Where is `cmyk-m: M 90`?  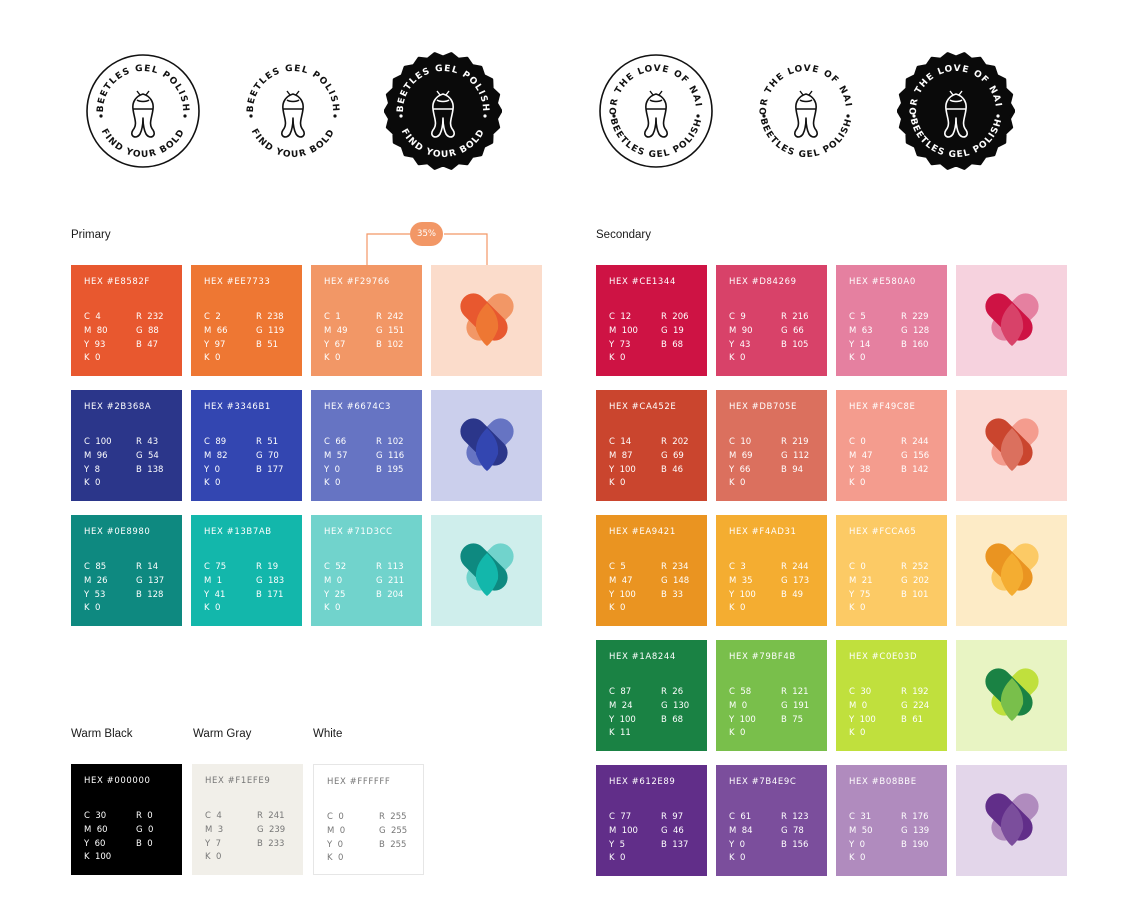 cmyk-m: M 90 is located at coordinates (741, 330).